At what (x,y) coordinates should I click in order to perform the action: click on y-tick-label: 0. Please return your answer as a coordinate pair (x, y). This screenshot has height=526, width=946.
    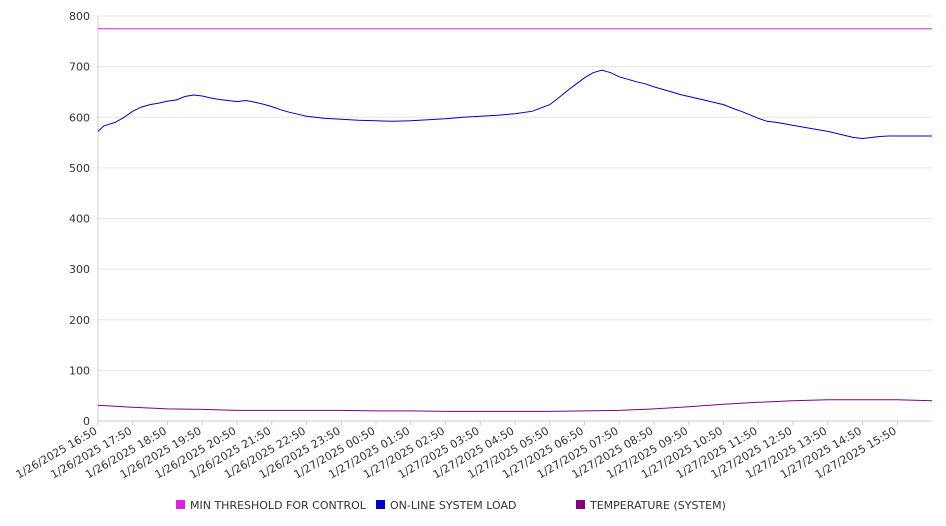
    Looking at the image, I should click on (86, 421).